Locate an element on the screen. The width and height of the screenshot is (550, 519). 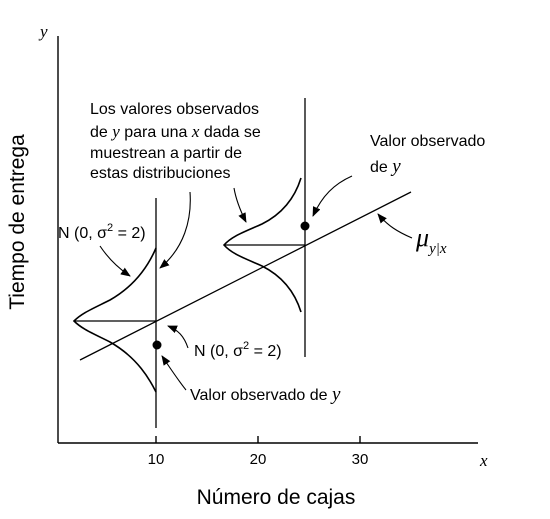
x-axis-title: Número de cajas is located at coordinates (276, 497).